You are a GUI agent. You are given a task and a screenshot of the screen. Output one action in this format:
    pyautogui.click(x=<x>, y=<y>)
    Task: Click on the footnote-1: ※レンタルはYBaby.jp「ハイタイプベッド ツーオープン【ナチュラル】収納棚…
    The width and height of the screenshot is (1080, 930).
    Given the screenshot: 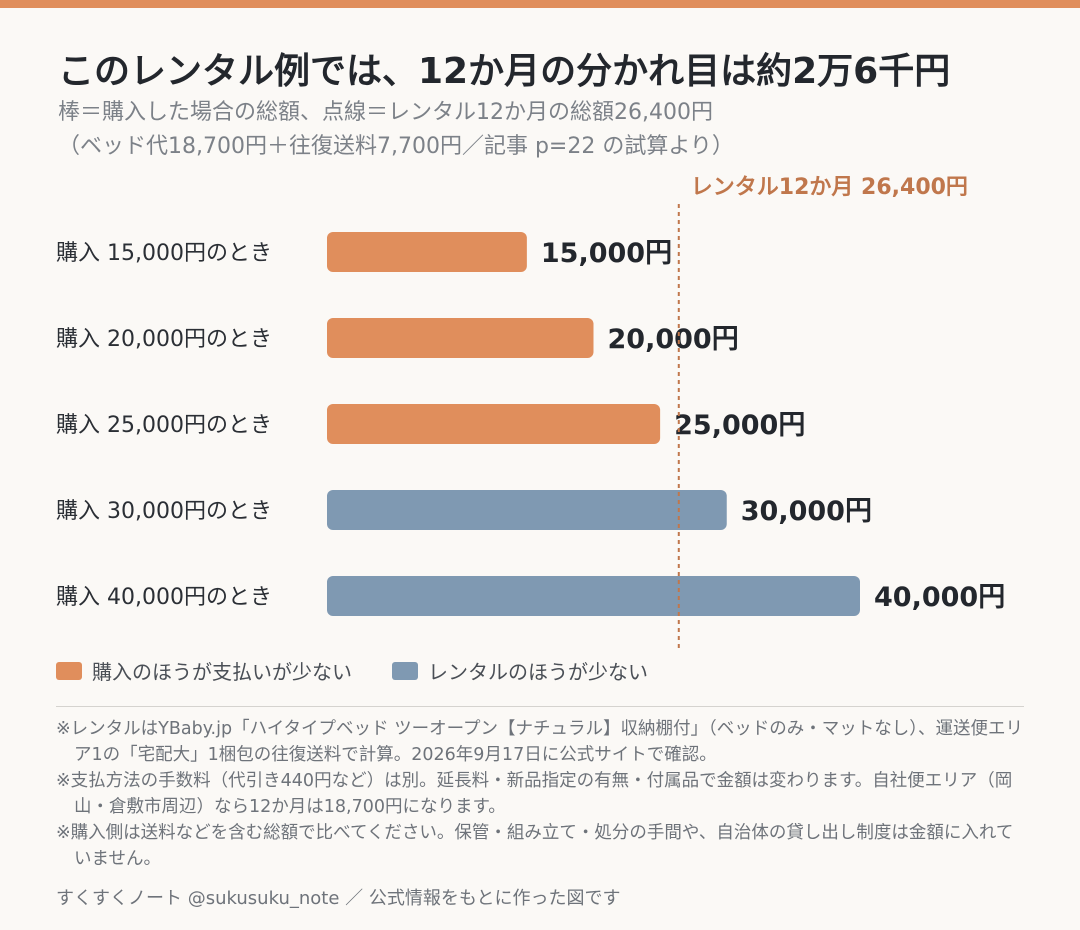 What is the action you would take?
    pyautogui.click(x=540, y=742)
    